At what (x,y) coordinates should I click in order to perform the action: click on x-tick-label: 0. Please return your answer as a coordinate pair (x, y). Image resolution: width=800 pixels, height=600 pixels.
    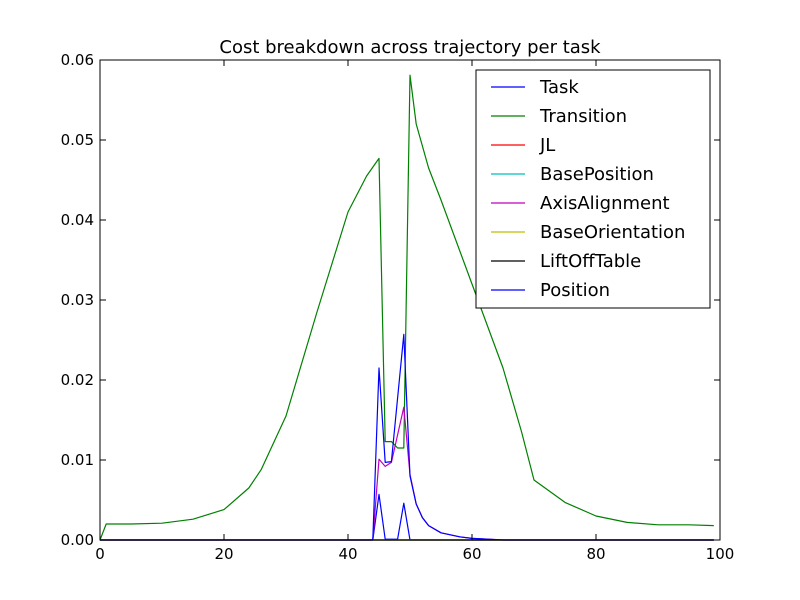
    Looking at the image, I should click on (100, 554).